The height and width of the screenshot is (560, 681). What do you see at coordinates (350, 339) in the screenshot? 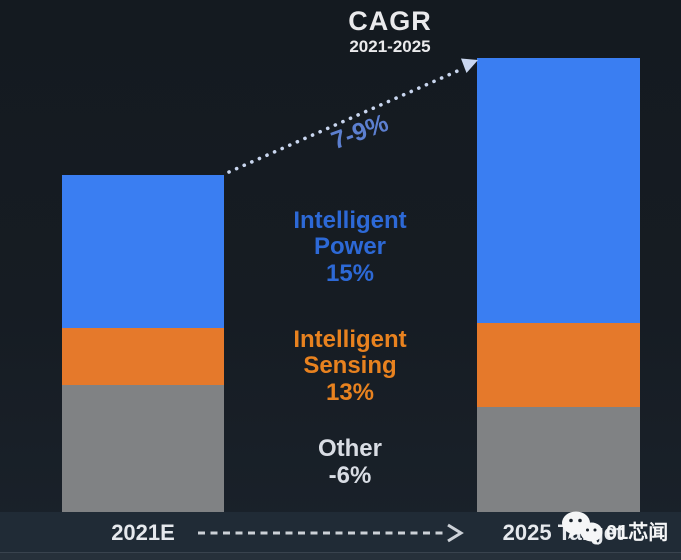
I see `legend-sensing-line1: Intelligent` at bounding box center [350, 339].